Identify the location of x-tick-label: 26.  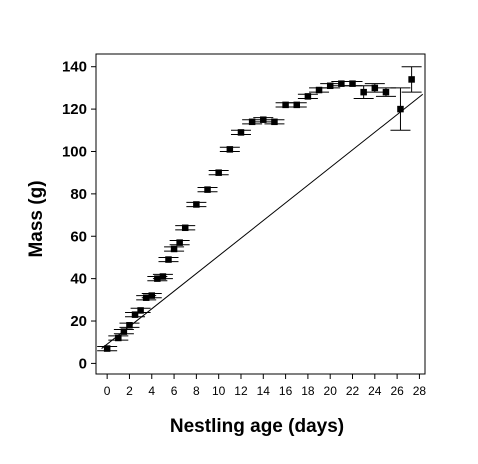
(397, 391).